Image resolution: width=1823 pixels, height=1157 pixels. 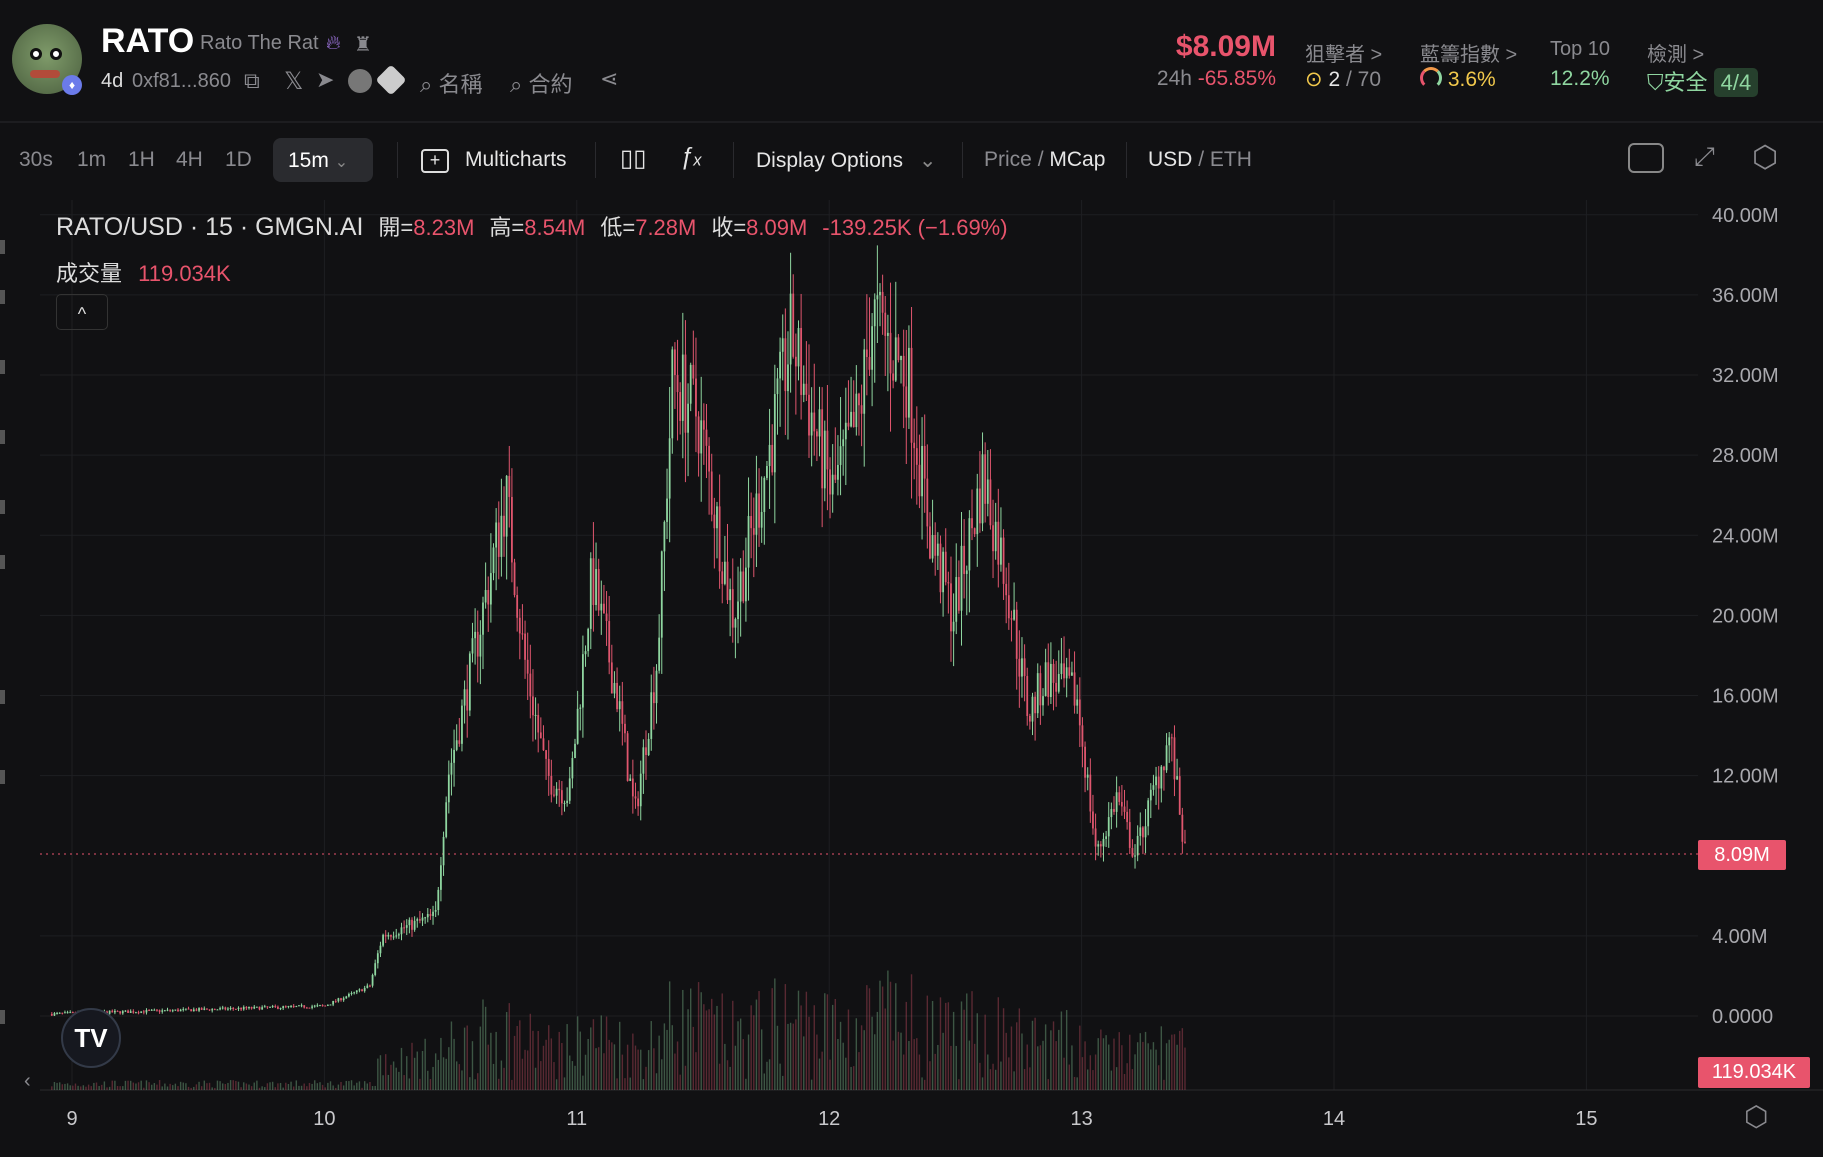 I want to click on interval-1m: 1m, so click(x=92, y=159).